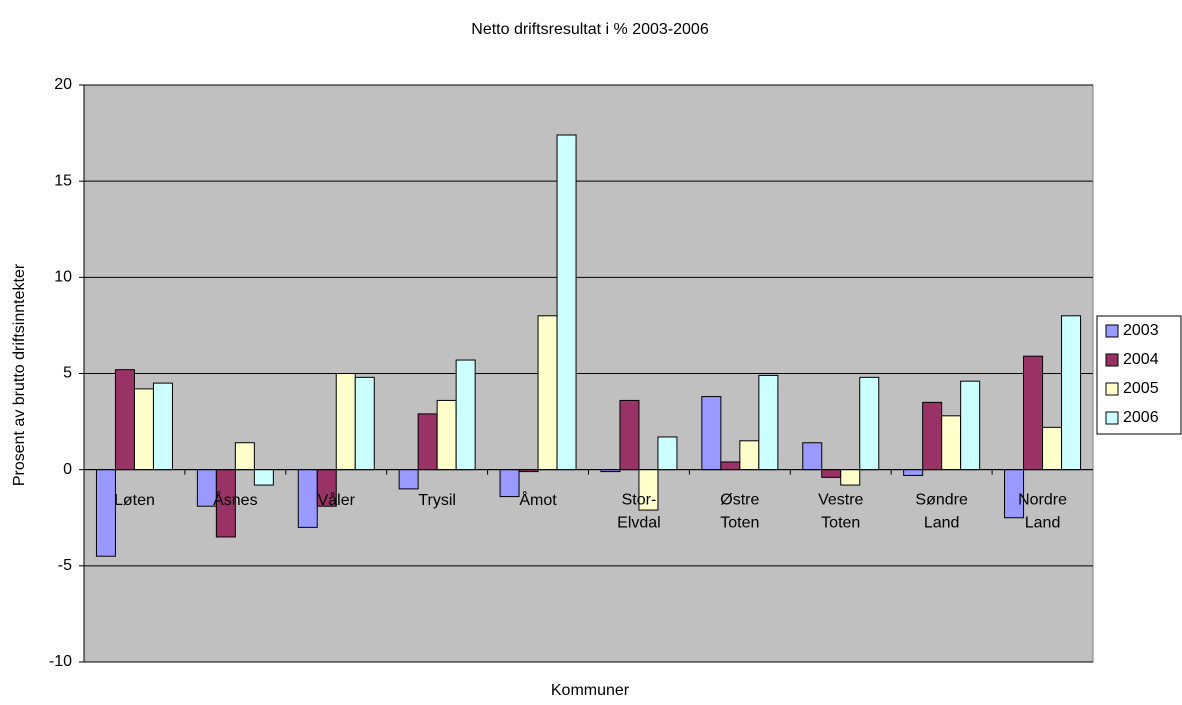  Describe the element at coordinates (1141, 417) in the screenshot. I see `legend-label: 2006` at that location.